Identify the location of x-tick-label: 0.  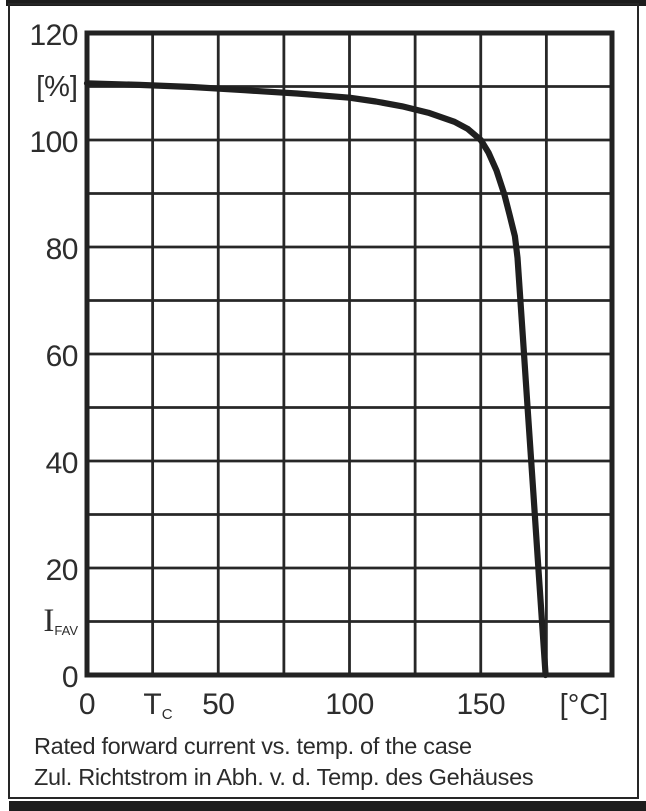
(87, 704).